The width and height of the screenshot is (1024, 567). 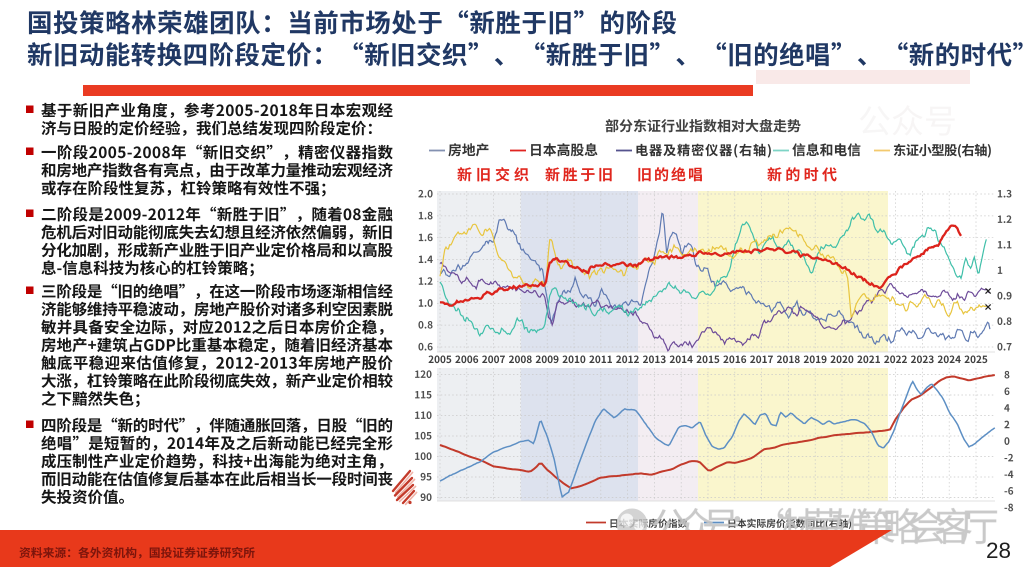 What do you see at coordinates (998, 550) in the screenshot?
I see `svg-text: 28` at bounding box center [998, 550].